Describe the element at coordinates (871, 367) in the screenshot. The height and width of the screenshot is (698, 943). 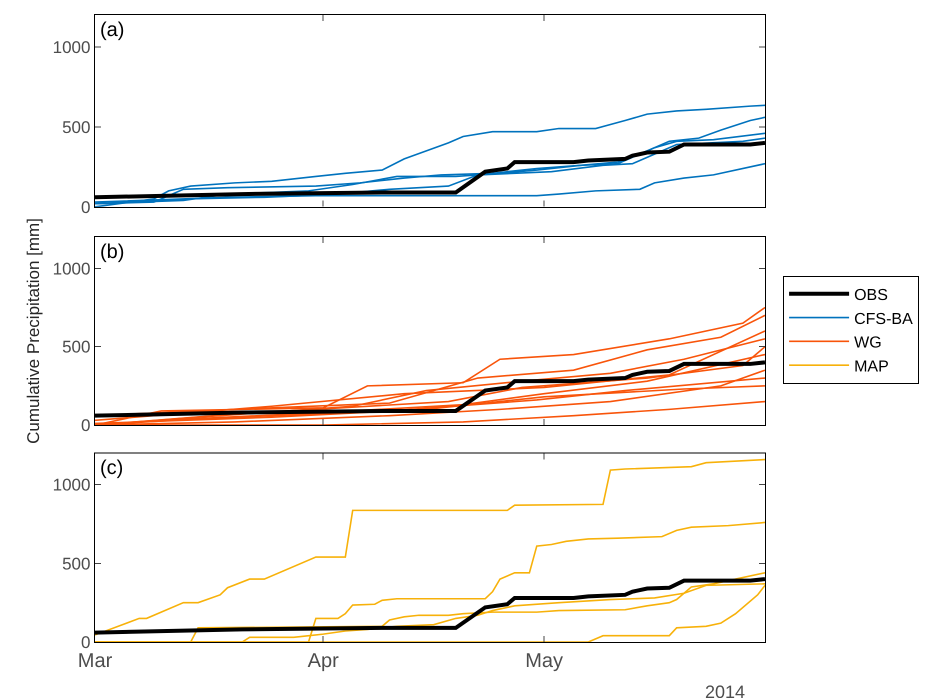
I see `legend-label: MAP` at that location.